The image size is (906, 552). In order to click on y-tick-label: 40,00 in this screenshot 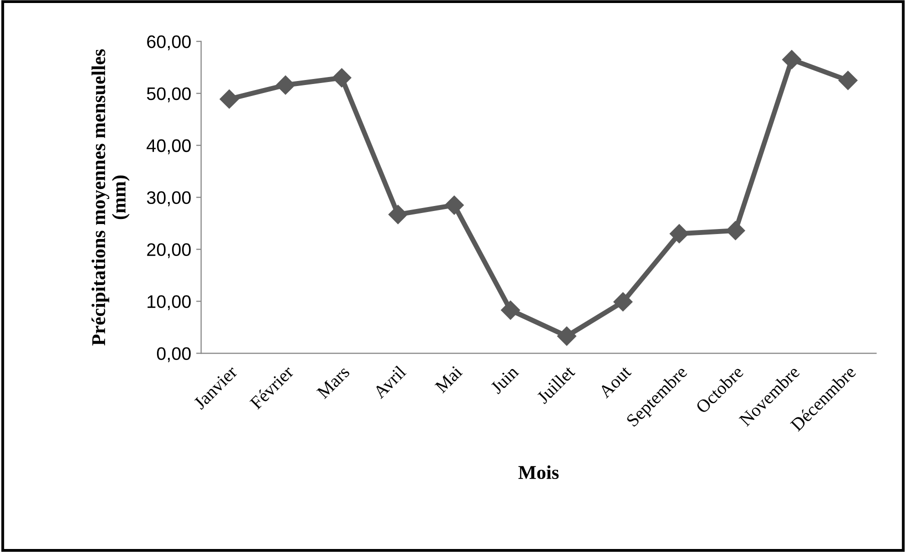, I will do `click(168, 146)`.